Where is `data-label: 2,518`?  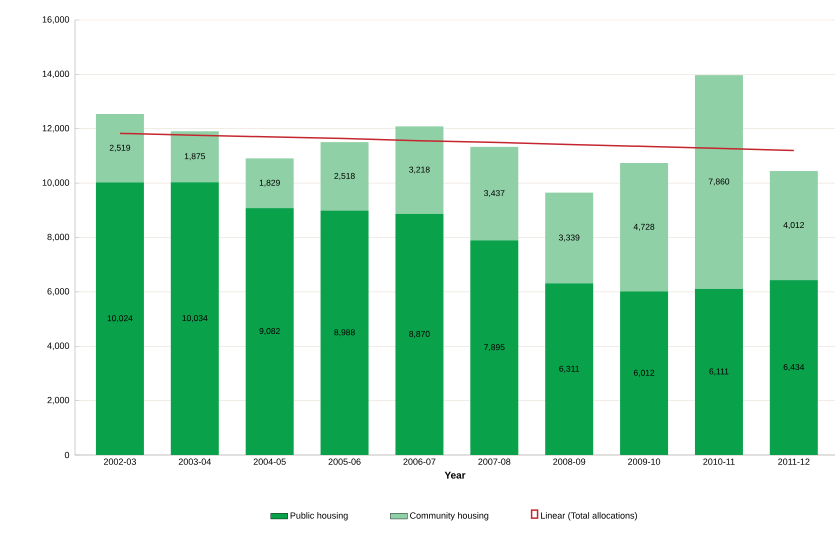
data-label: 2,518 is located at coordinates (344, 176).